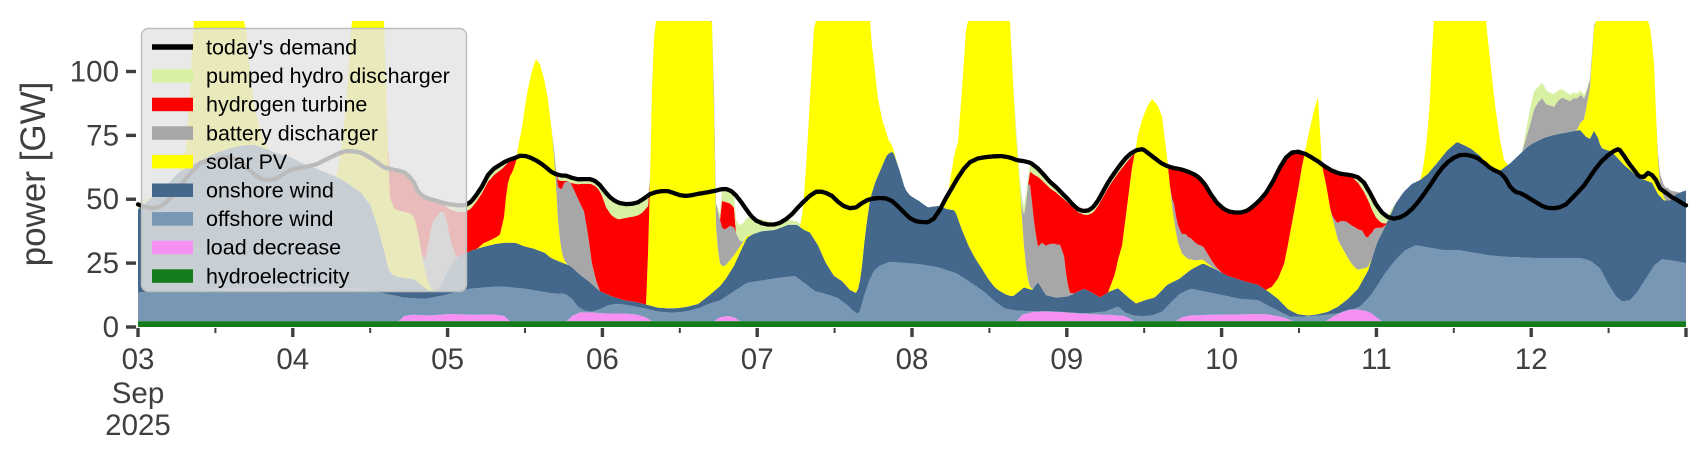 This screenshot has width=1706, height=465. I want to click on svg-text: hydrogen turbine, so click(286, 105).